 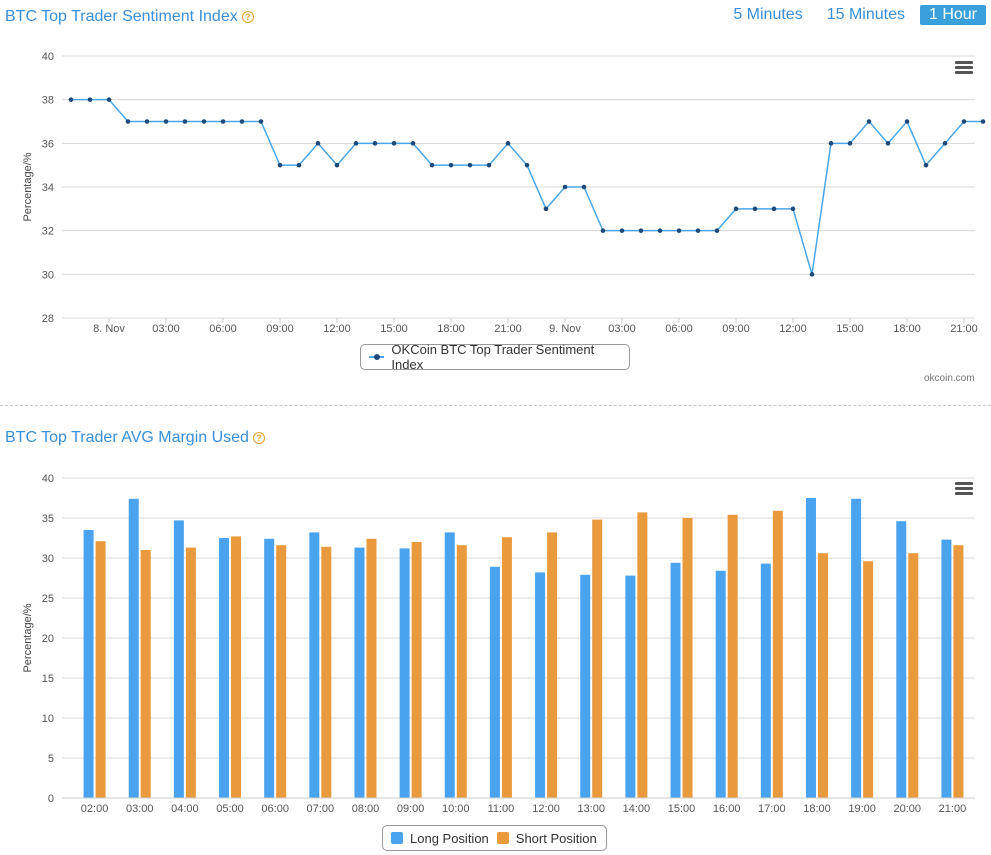 I want to click on legend-item-sentiment: OKCoin BTC Top Trader Sentiment Index, so click(x=495, y=357).